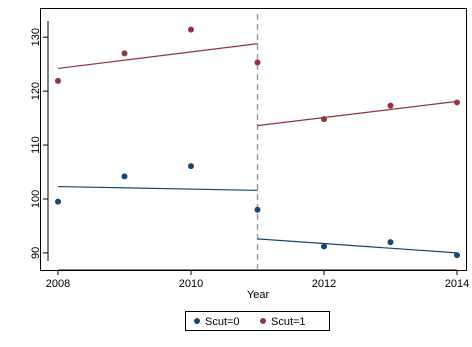 This screenshot has width=472, height=347. What do you see at coordinates (36, 91) in the screenshot?
I see `y-tick-label: 120` at bounding box center [36, 91].